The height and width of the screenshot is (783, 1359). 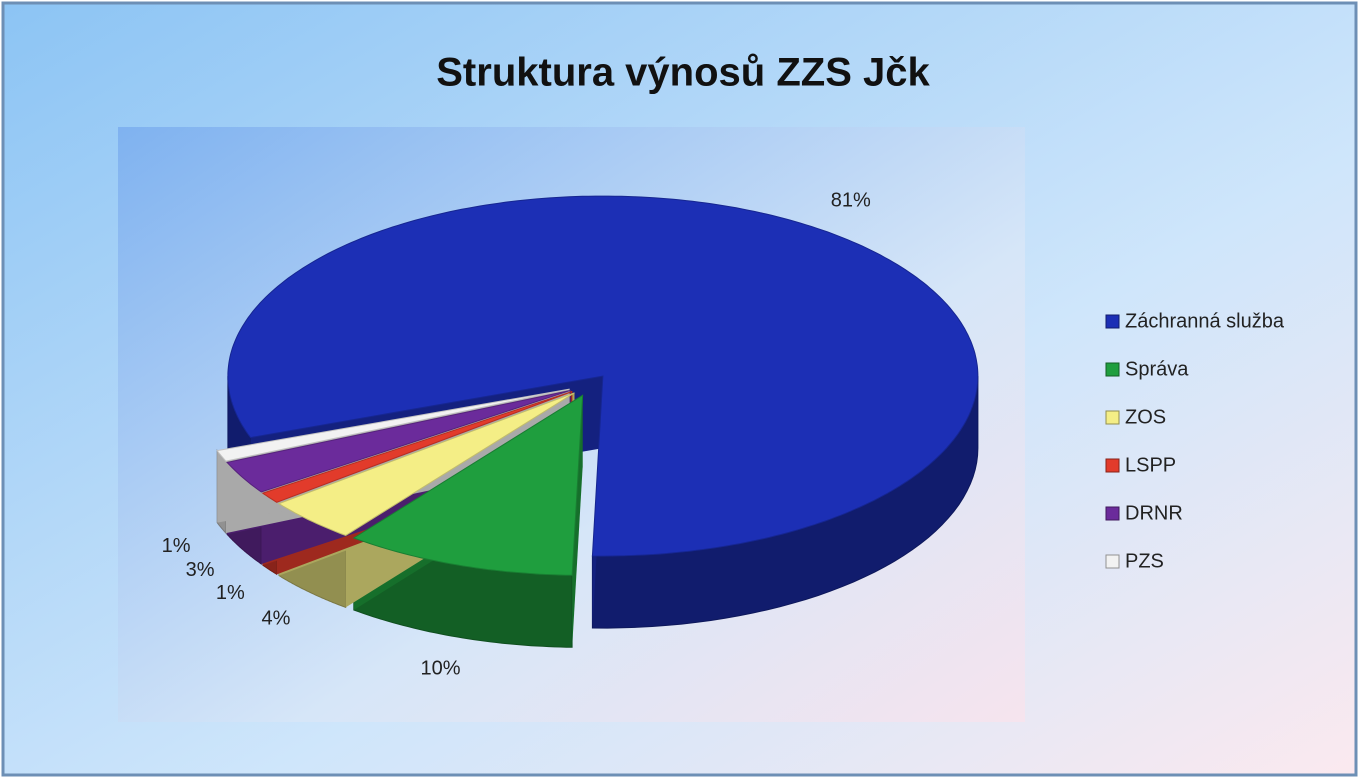 I want to click on legend-label: DRNR, so click(x=1154, y=513).